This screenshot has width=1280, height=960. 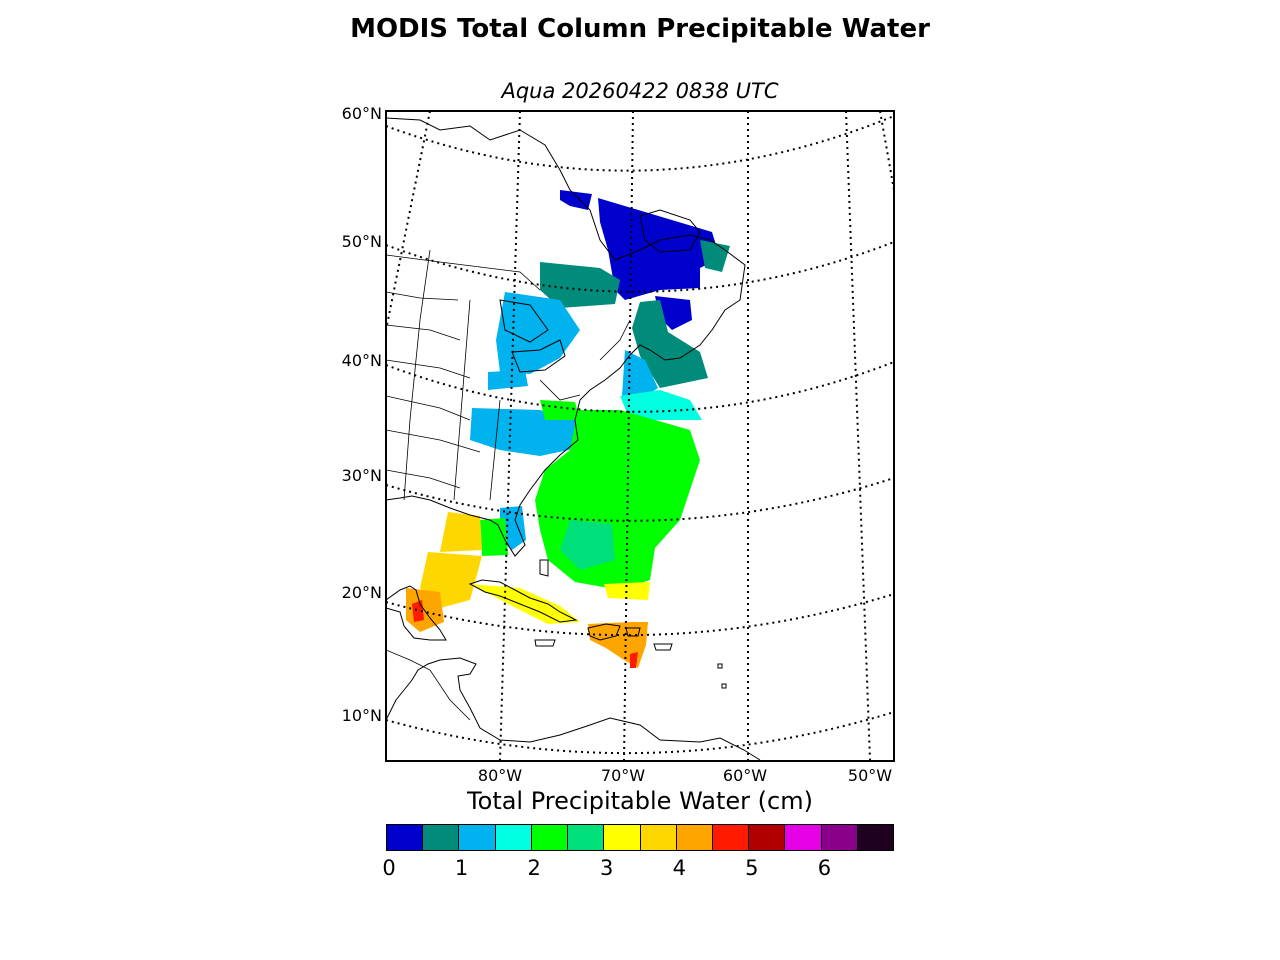 What do you see at coordinates (361, 113) in the screenshot?
I see `lat-label-60: 60°N` at bounding box center [361, 113].